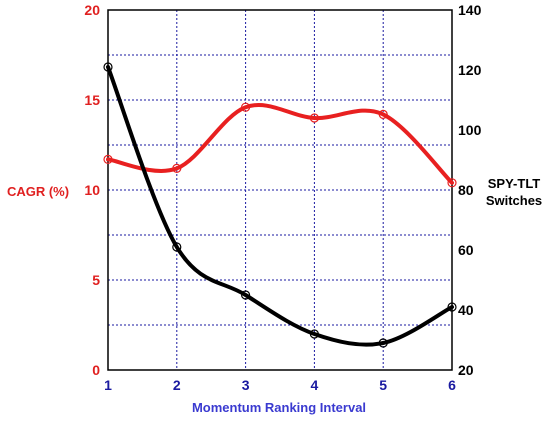 The height and width of the screenshot is (421, 549). What do you see at coordinates (38, 191) in the screenshot?
I see `left-axis-title: CAGR (%)` at bounding box center [38, 191].